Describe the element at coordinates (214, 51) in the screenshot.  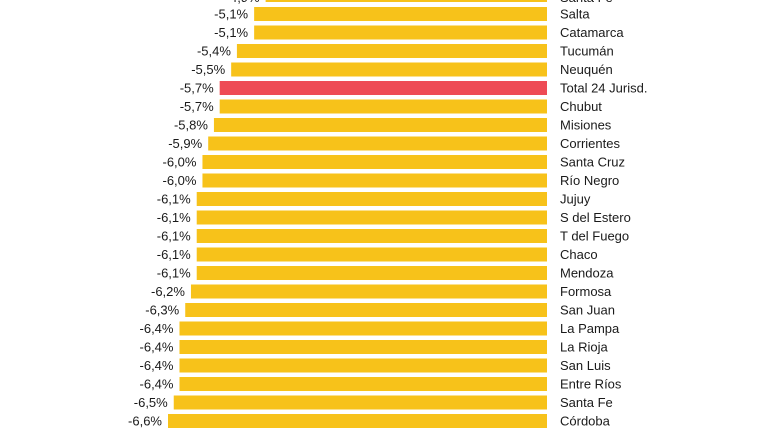
I see `value-label-2: -5,4%` at that location.